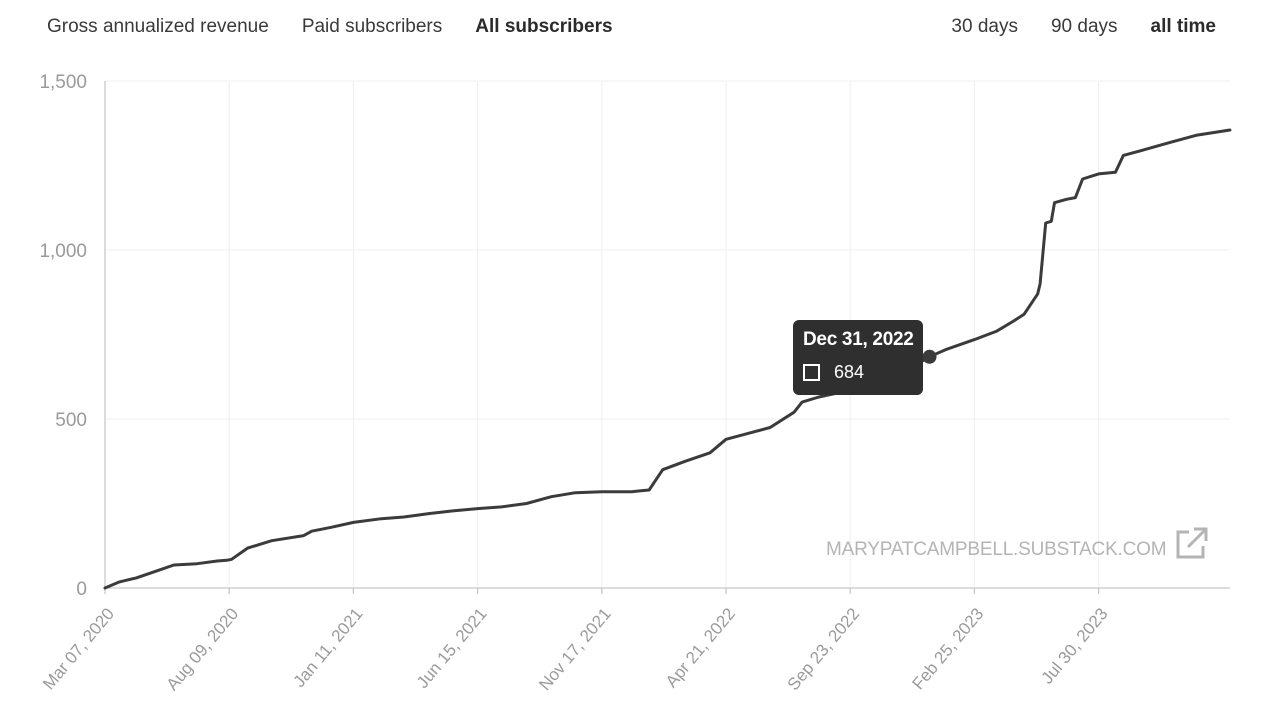 The image size is (1267, 721). I want to click on x-tick-label: Sep 23, 2022, so click(824, 649).